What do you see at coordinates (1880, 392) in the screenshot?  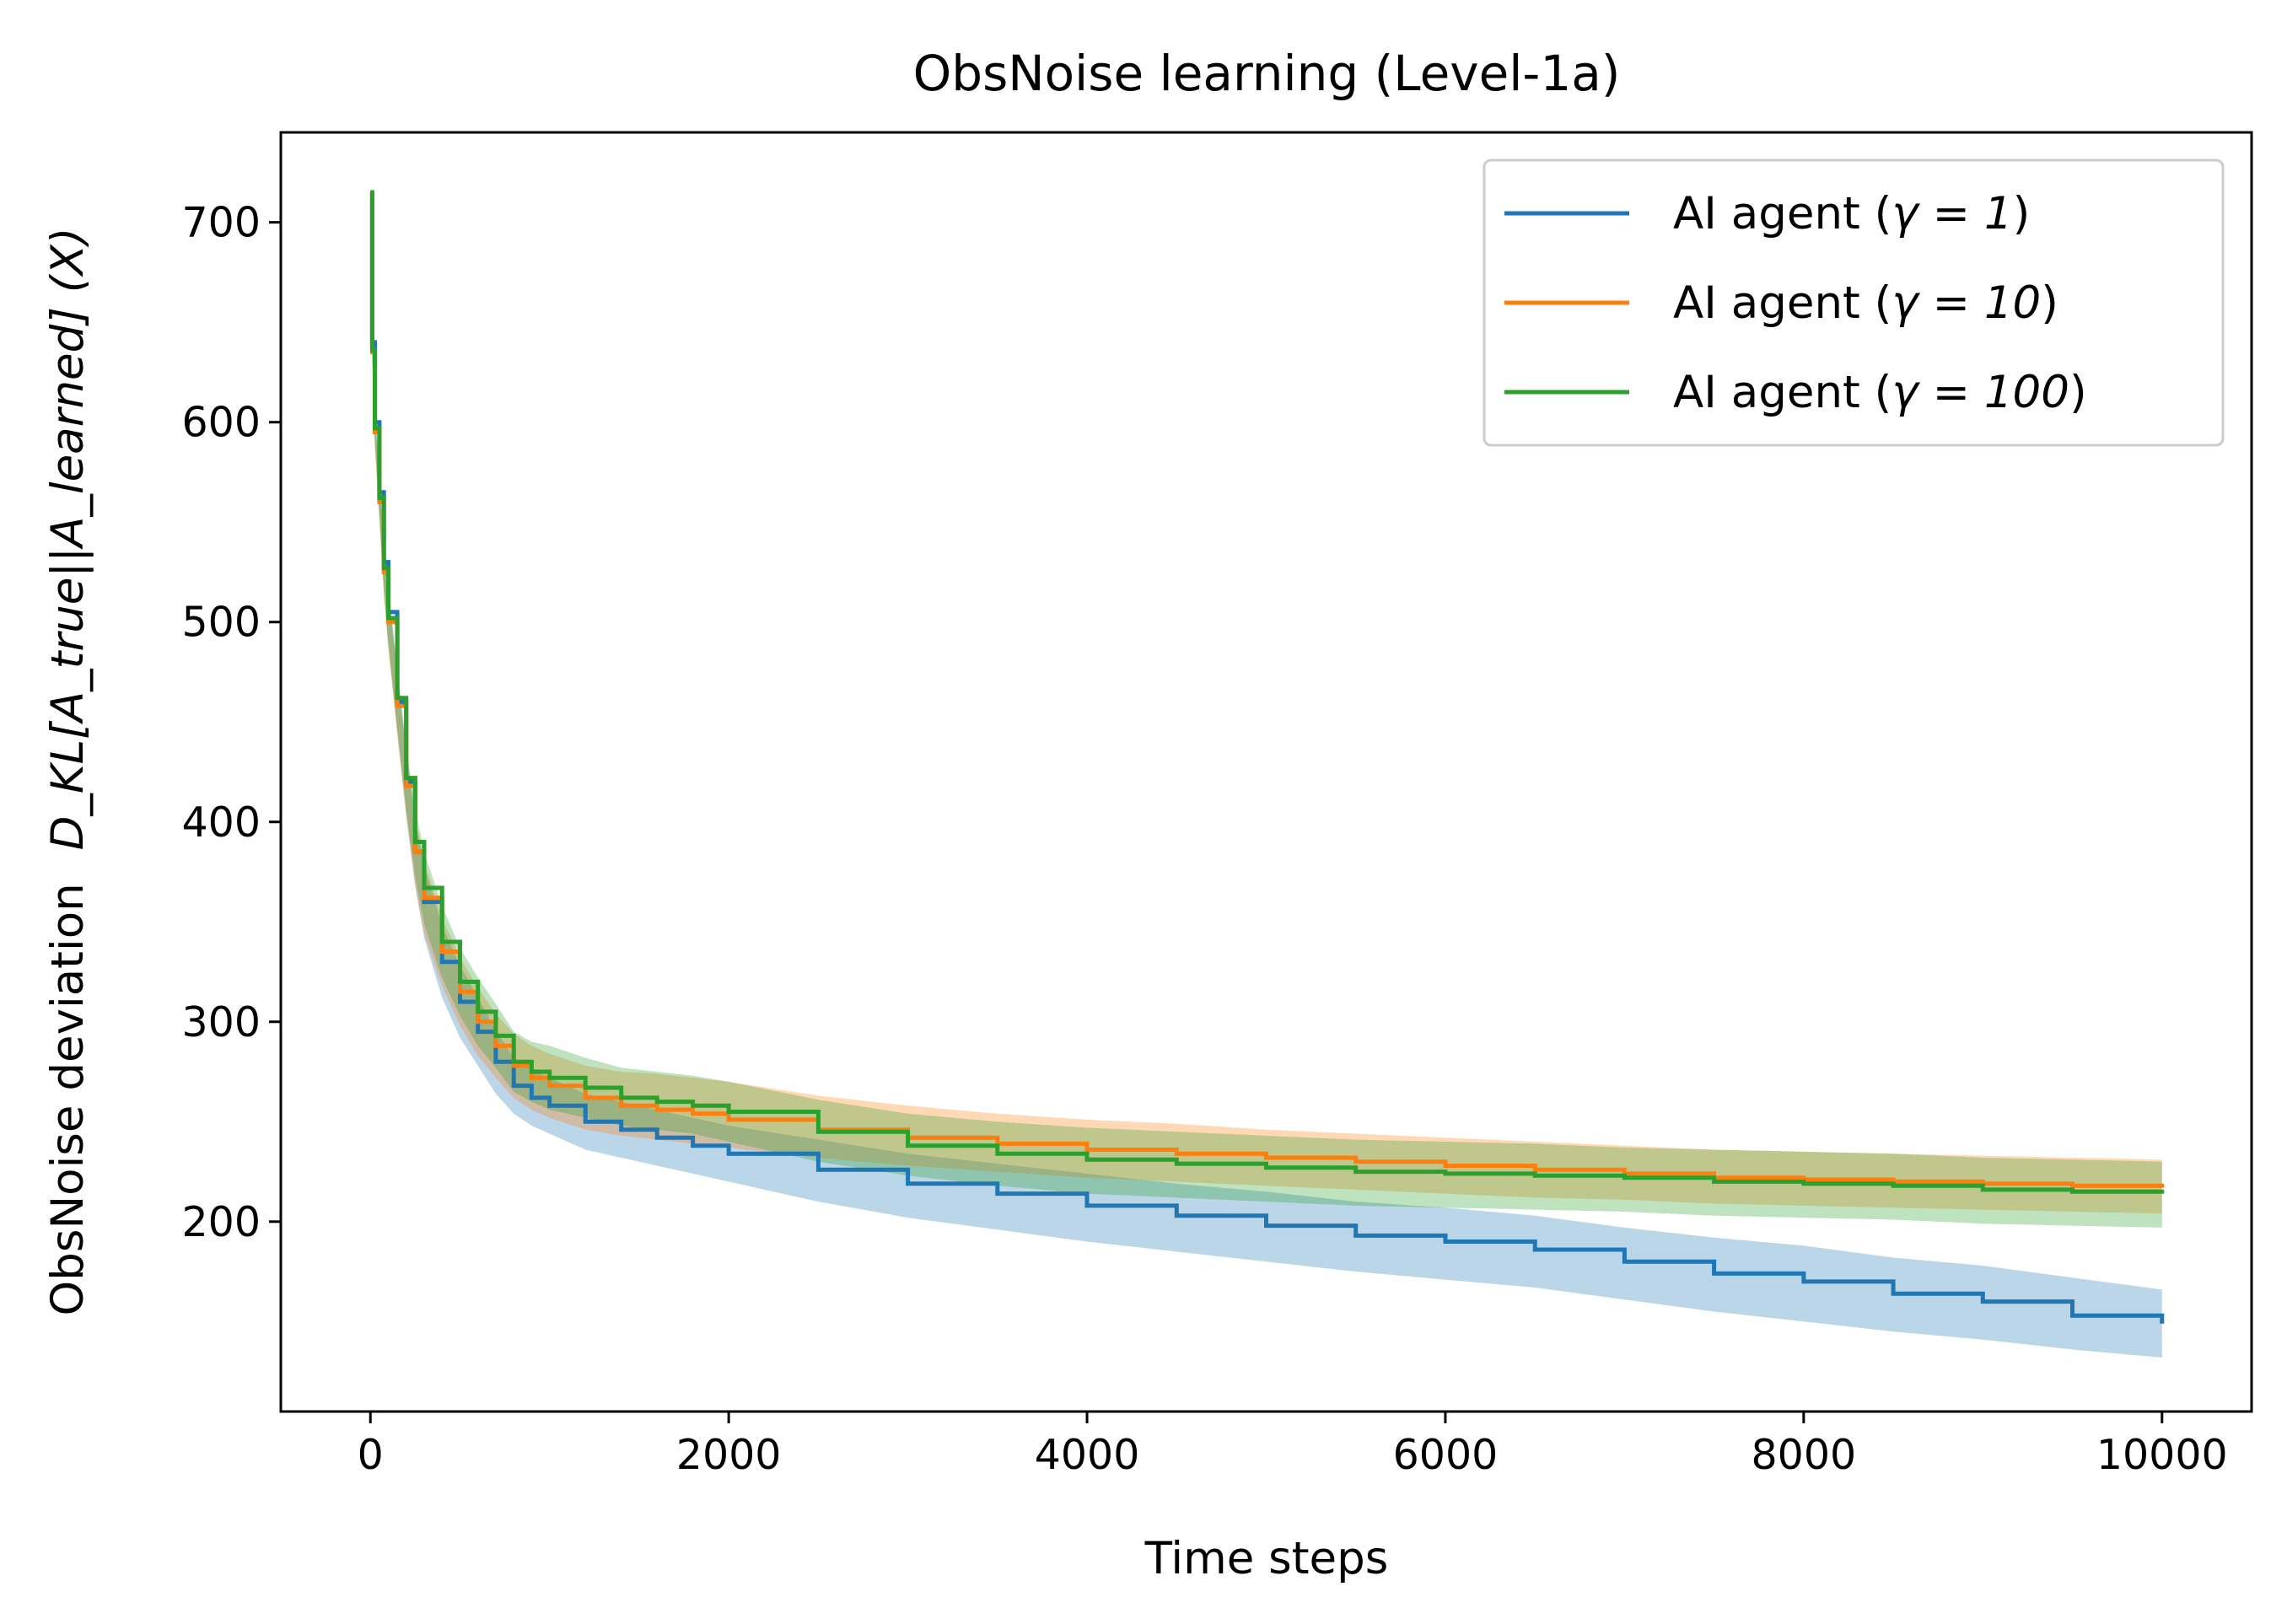 I see `legend-label-3: AI agent (γ = 100)` at bounding box center [1880, 392].